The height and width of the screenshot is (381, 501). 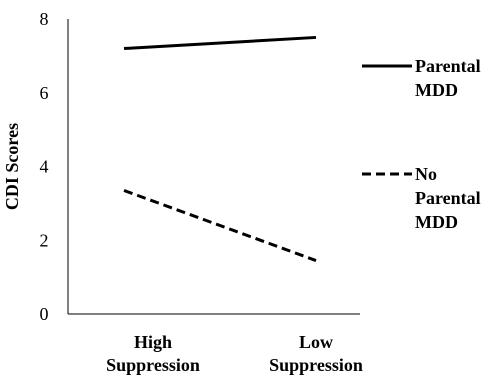 What do you see at coordinates (44, 240) in the screenshot?
I see `y-tick-label: 2` at bounding box center [44, 240].